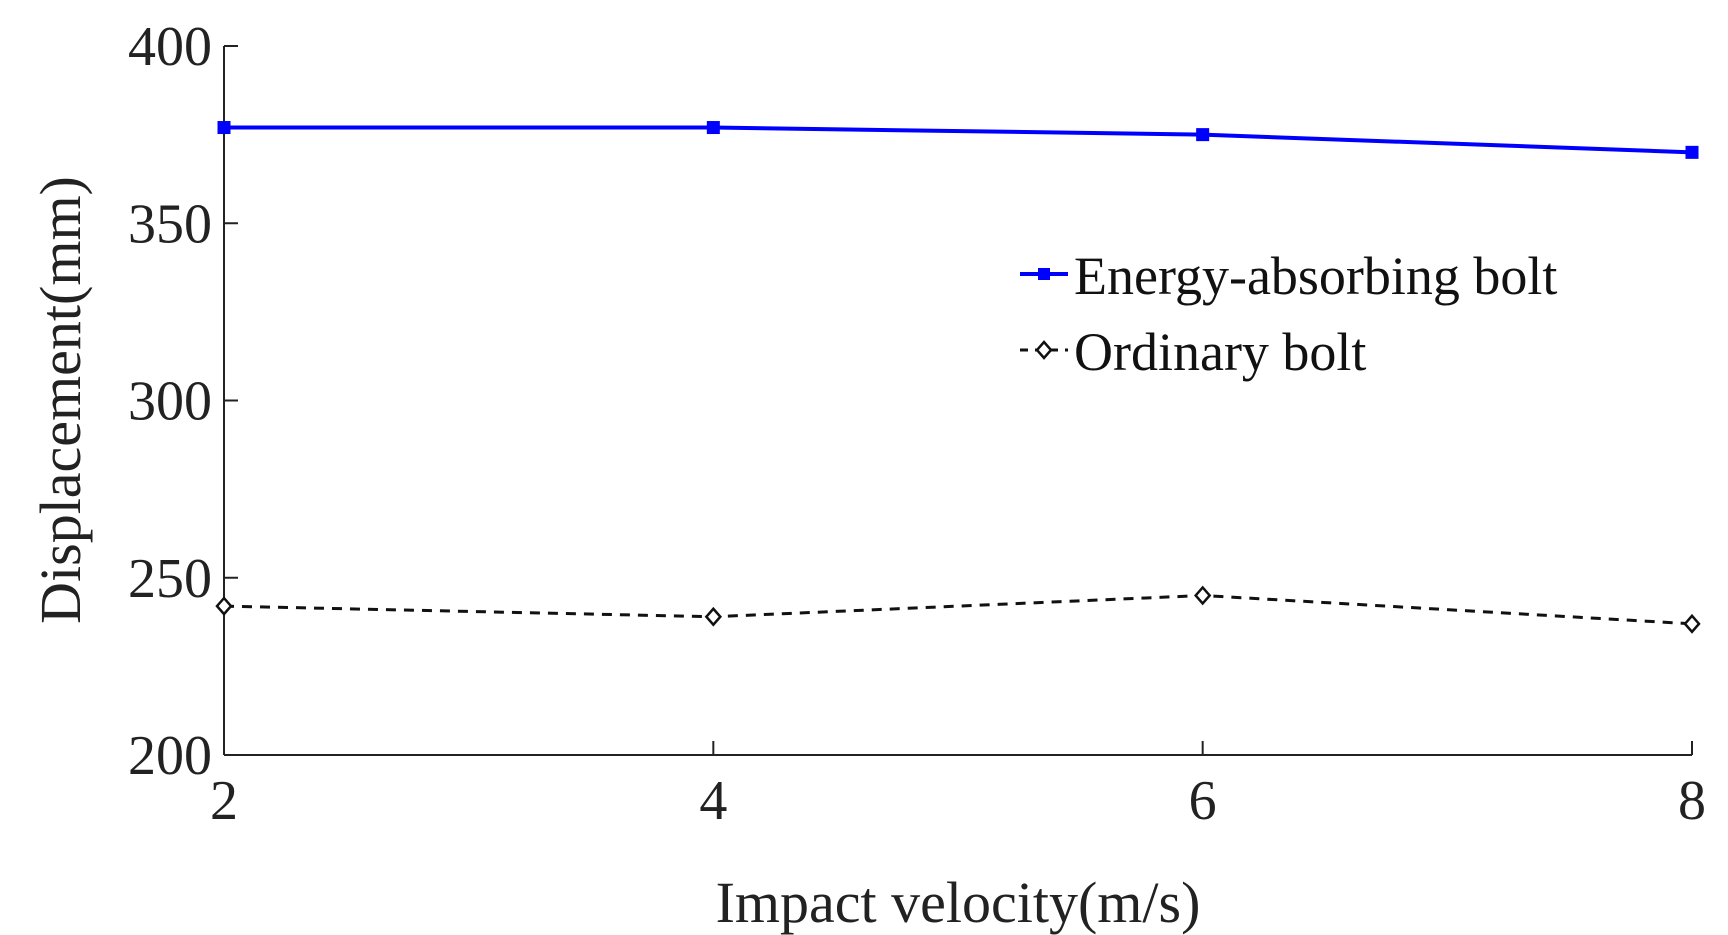  Describe the element at coordinates (1288, 314) in the screenshot. I see `legend: Energy-absorbing bolt Ordinary bolt` at that location.